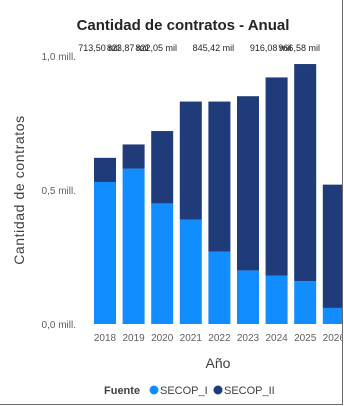 This screenshot has height=406, width=344. I want to click on data-label: 845,42 mil, so click(214, 48).